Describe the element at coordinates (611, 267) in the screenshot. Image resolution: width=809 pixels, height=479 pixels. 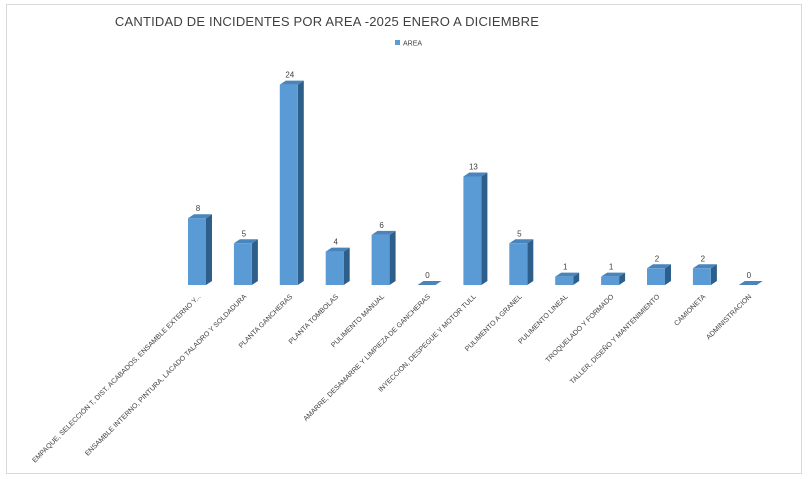
I see `data-label-9: 1` at that location.